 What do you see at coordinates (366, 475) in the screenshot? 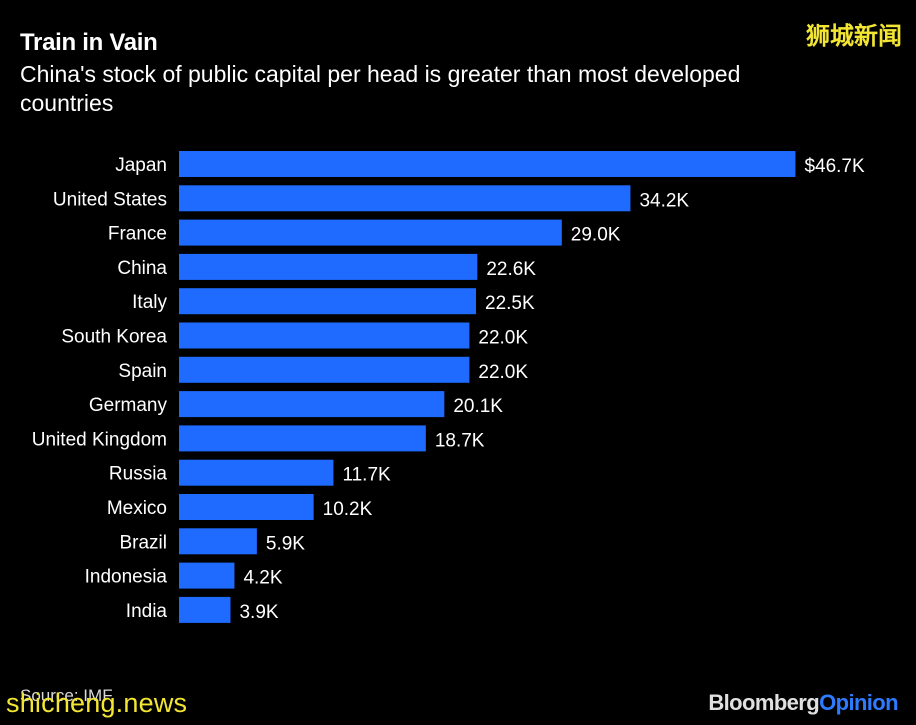
I see `value-label: 11.7K` at bounding box center [366, 475].